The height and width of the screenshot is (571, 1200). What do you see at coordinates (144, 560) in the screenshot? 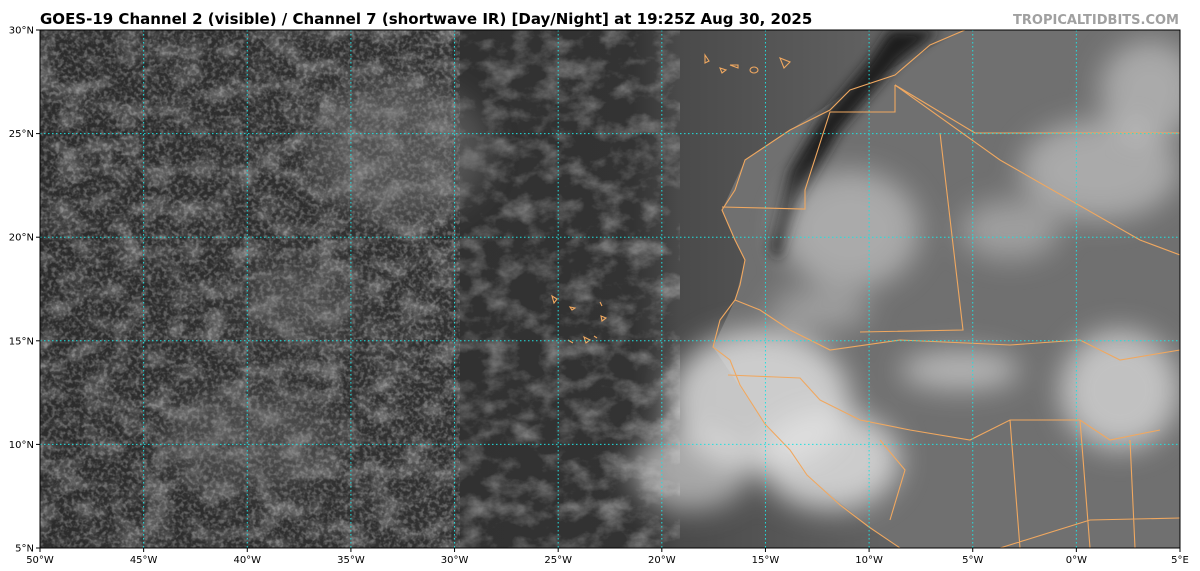
I see `x-tick-label: 45°W` at bounding box center [144, 560].